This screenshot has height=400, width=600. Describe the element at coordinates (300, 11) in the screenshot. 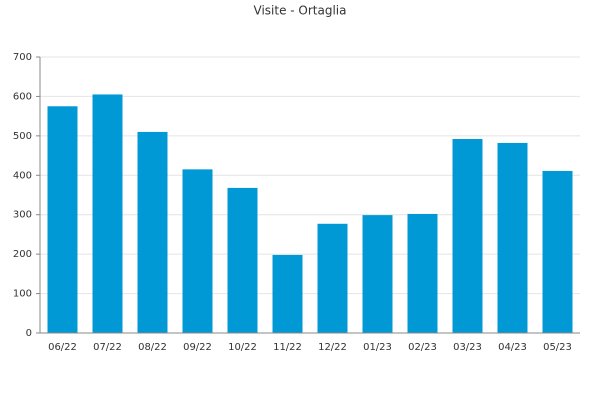

I see `chart-title: Visite - Ortaglia` at that location.